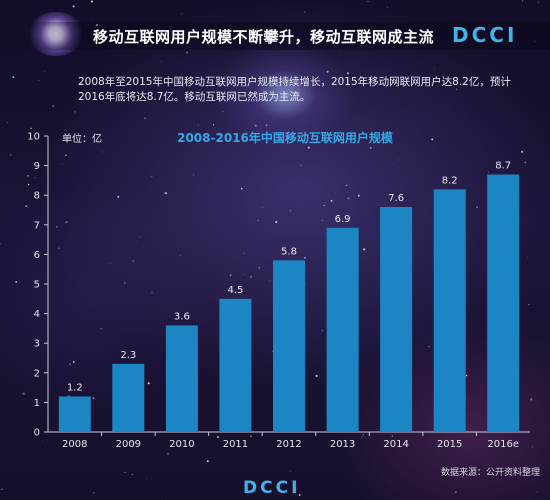 This screenshot has height=500, width=550. What do you see at coordinates (128, 355) in the screenshot?
I see `bar-value-label: 2.3` at bounding box center [128, 355].